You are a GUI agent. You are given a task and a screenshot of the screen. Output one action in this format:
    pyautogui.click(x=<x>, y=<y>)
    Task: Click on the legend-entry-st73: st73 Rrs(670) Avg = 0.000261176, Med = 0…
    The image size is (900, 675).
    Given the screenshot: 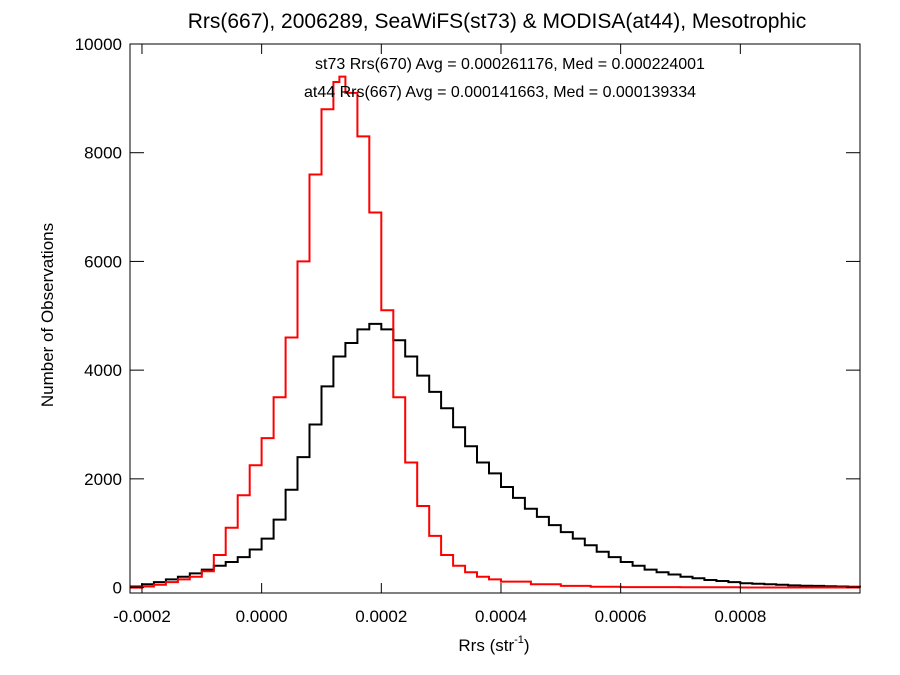 What is the action you would take?
    pyautogui.click(x=510, y=64)
    